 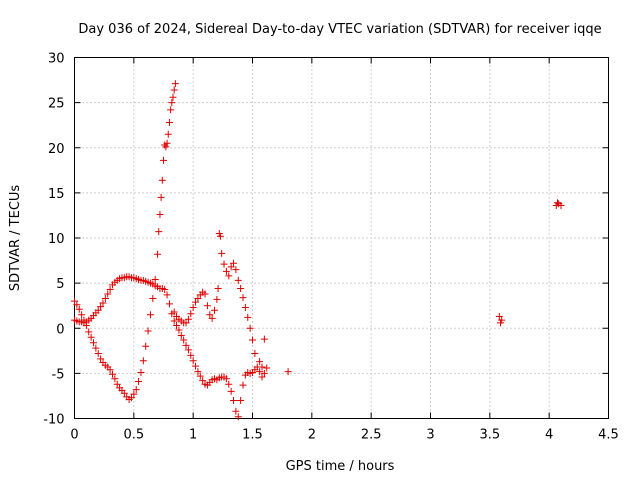 I want to click on y-tick-label: 25, so click(x=56, y=104).